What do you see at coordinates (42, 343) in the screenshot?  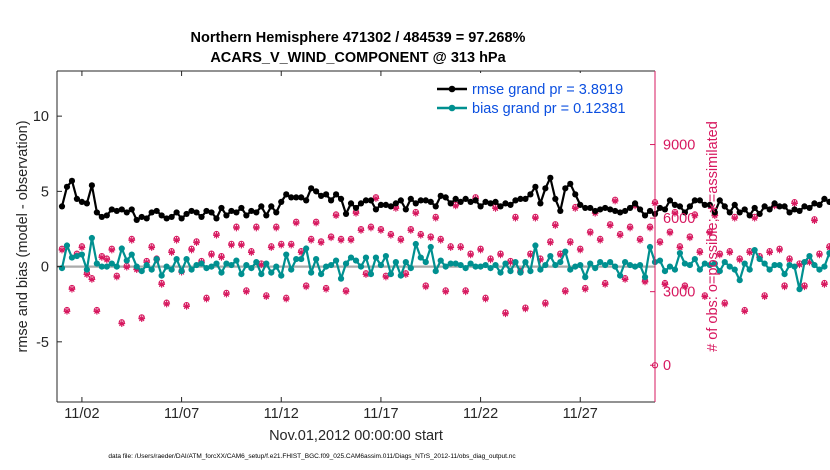 I see `y-tick-label: -5` at bounding box center [42, 343].